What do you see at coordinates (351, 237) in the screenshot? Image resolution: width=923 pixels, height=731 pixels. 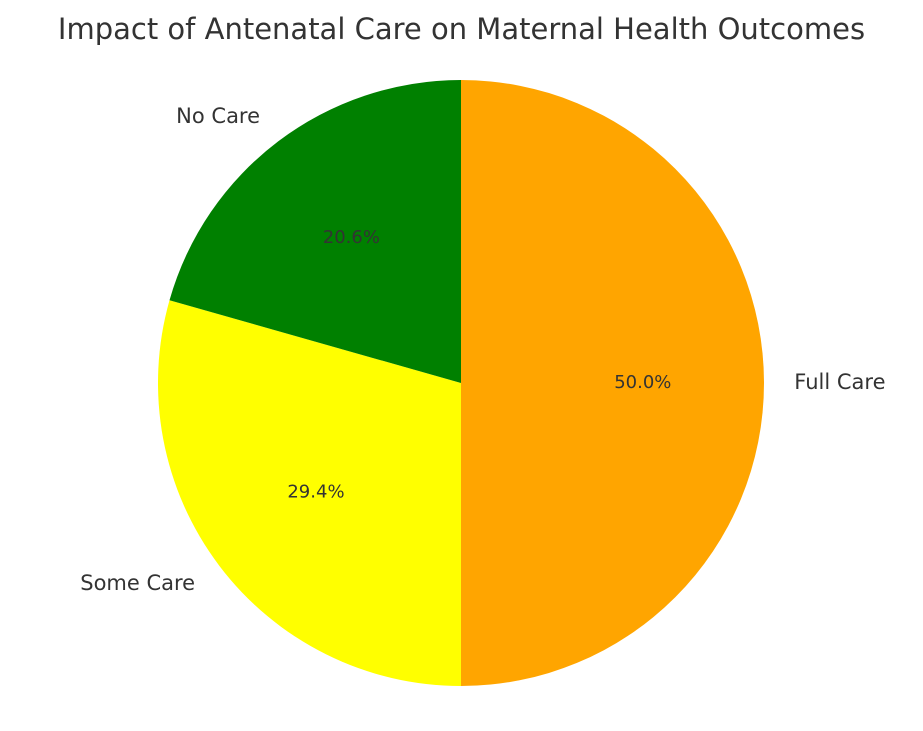 I see `slice-percent-label: 20.6%` at bounding box center [351, 237].